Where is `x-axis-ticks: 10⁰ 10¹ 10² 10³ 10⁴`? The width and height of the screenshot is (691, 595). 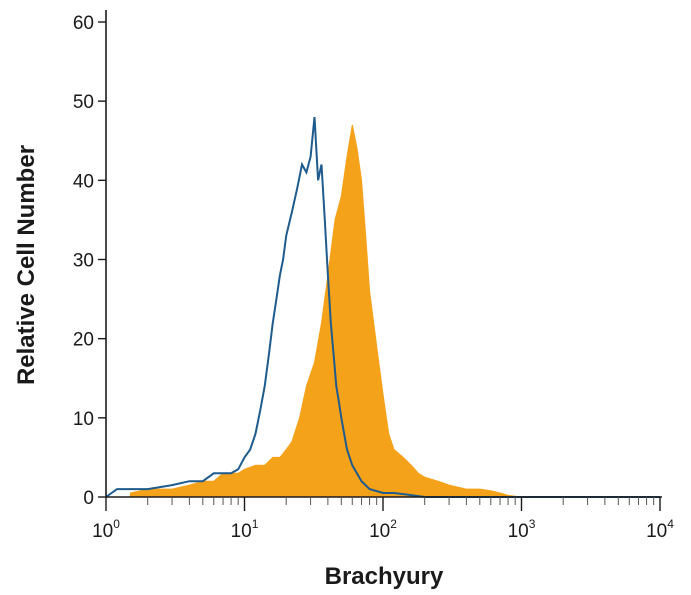
x-axis-ticks: 10⁰ 10¹ 10² 10³ 10⁴ is located at coordinates (383, 519).